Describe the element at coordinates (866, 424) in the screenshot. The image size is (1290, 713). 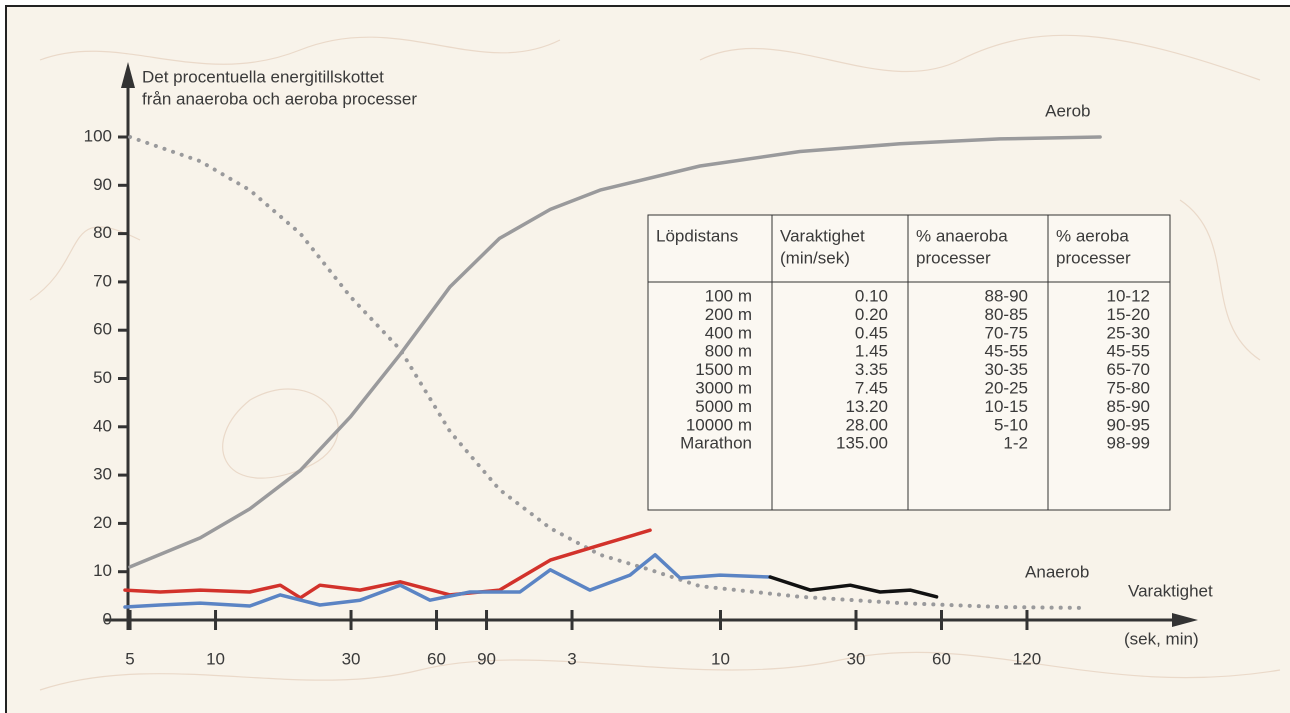
I see `table-cell: 28.00` at that location.